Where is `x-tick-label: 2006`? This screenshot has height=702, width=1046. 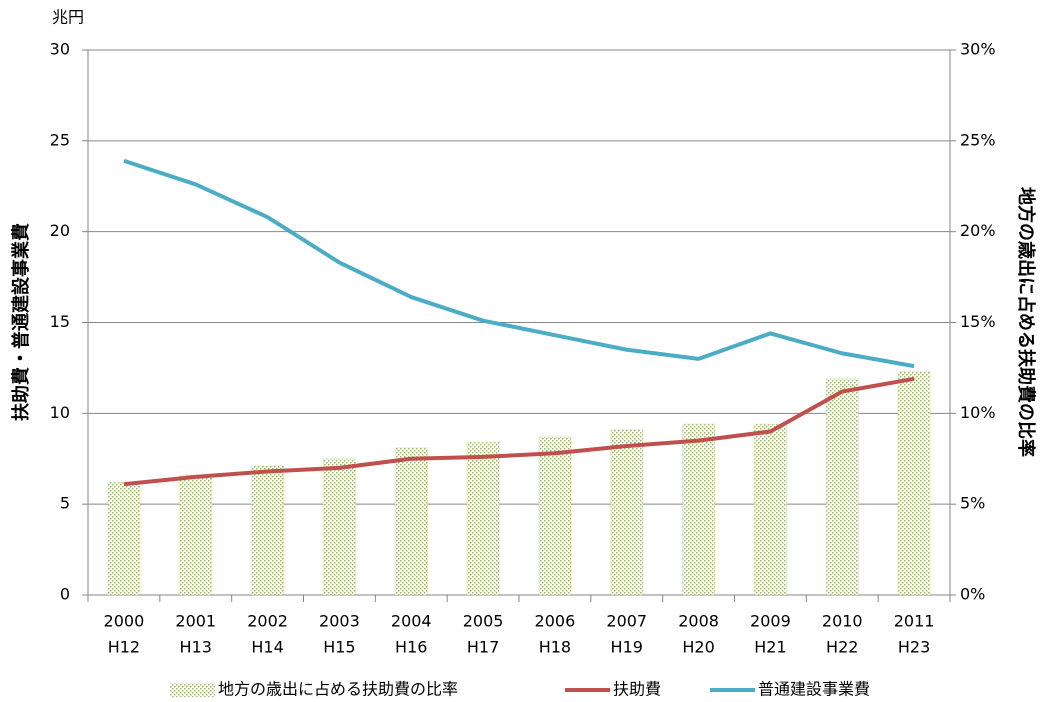 x-tick-label: 2006 is located at coordinates (555, 621).